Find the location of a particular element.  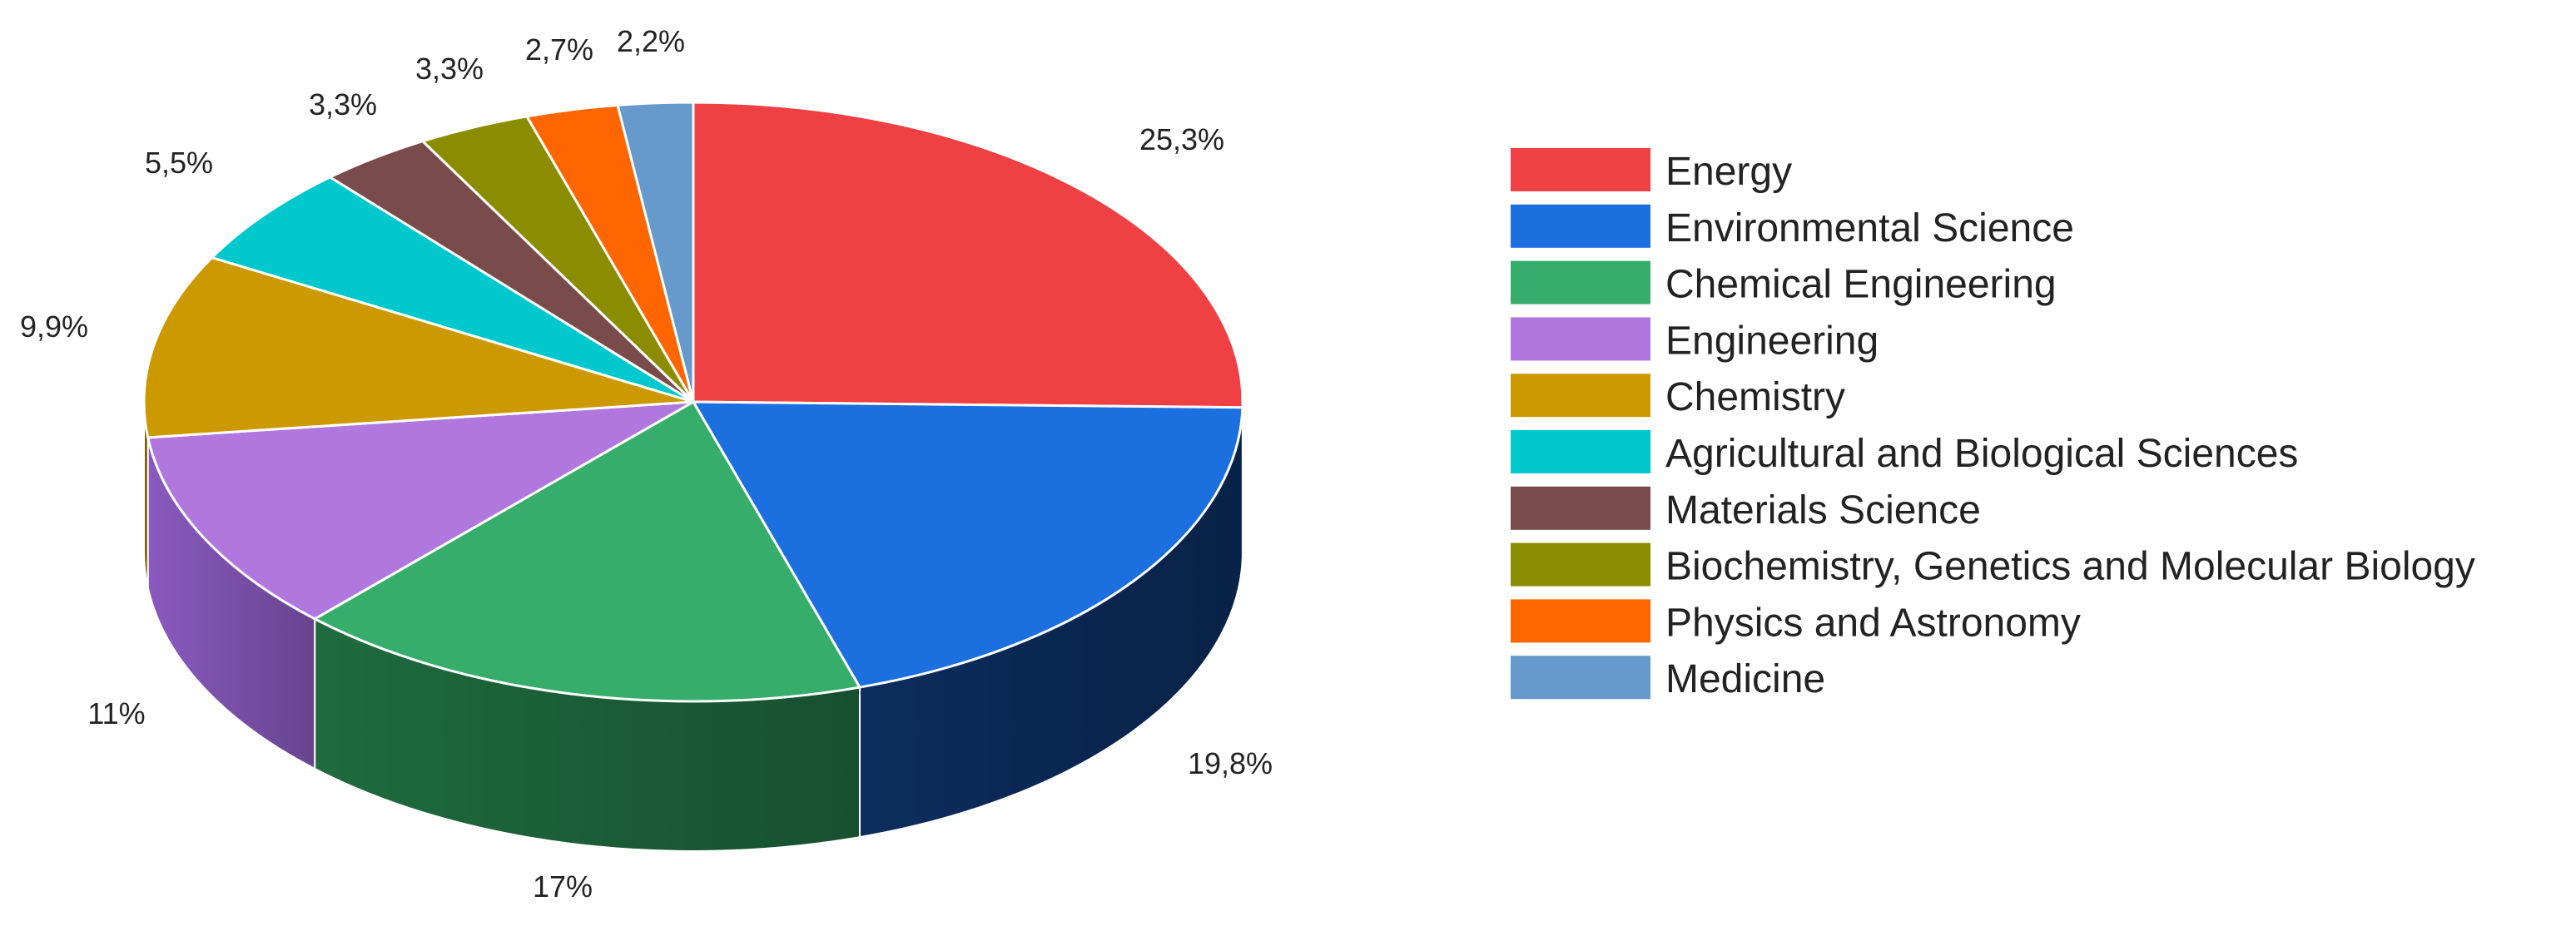

legend-item-environmental-science: Environmental Science is located at coordinates (1792, 227).